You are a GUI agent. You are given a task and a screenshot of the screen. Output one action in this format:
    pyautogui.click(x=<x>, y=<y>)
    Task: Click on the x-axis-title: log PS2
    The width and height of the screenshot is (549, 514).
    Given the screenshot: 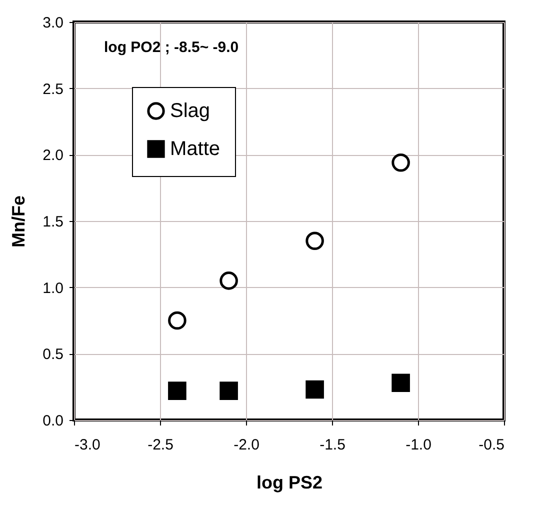 What is the action you would take?
    pyautogui.click(x=289, y=482)
    